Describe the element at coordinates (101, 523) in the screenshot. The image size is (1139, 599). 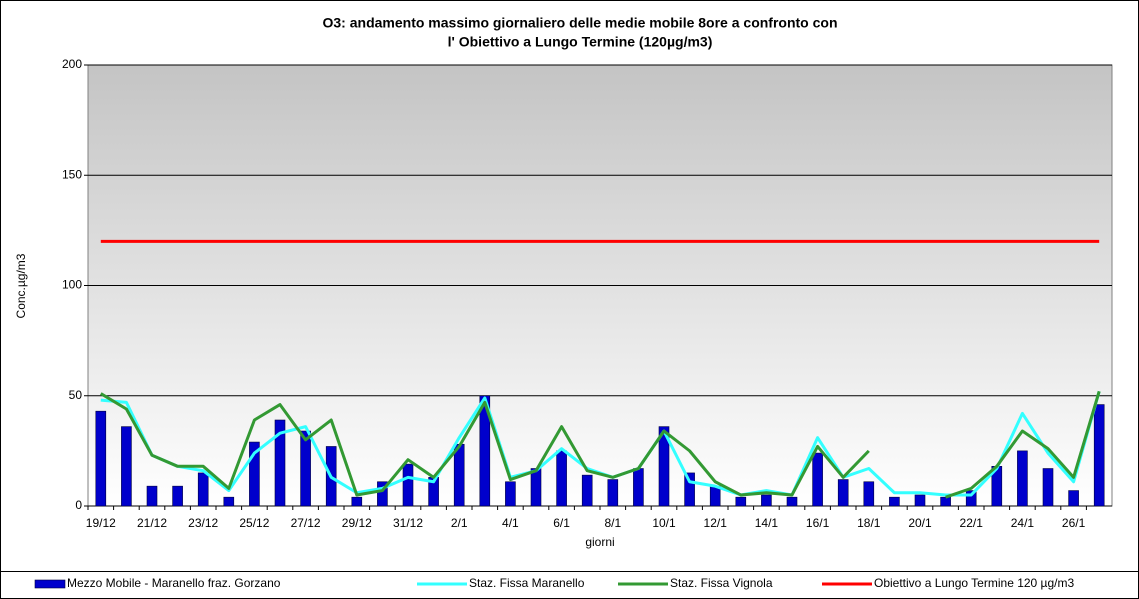
I see `x-tick-label: 19/12` at that location.